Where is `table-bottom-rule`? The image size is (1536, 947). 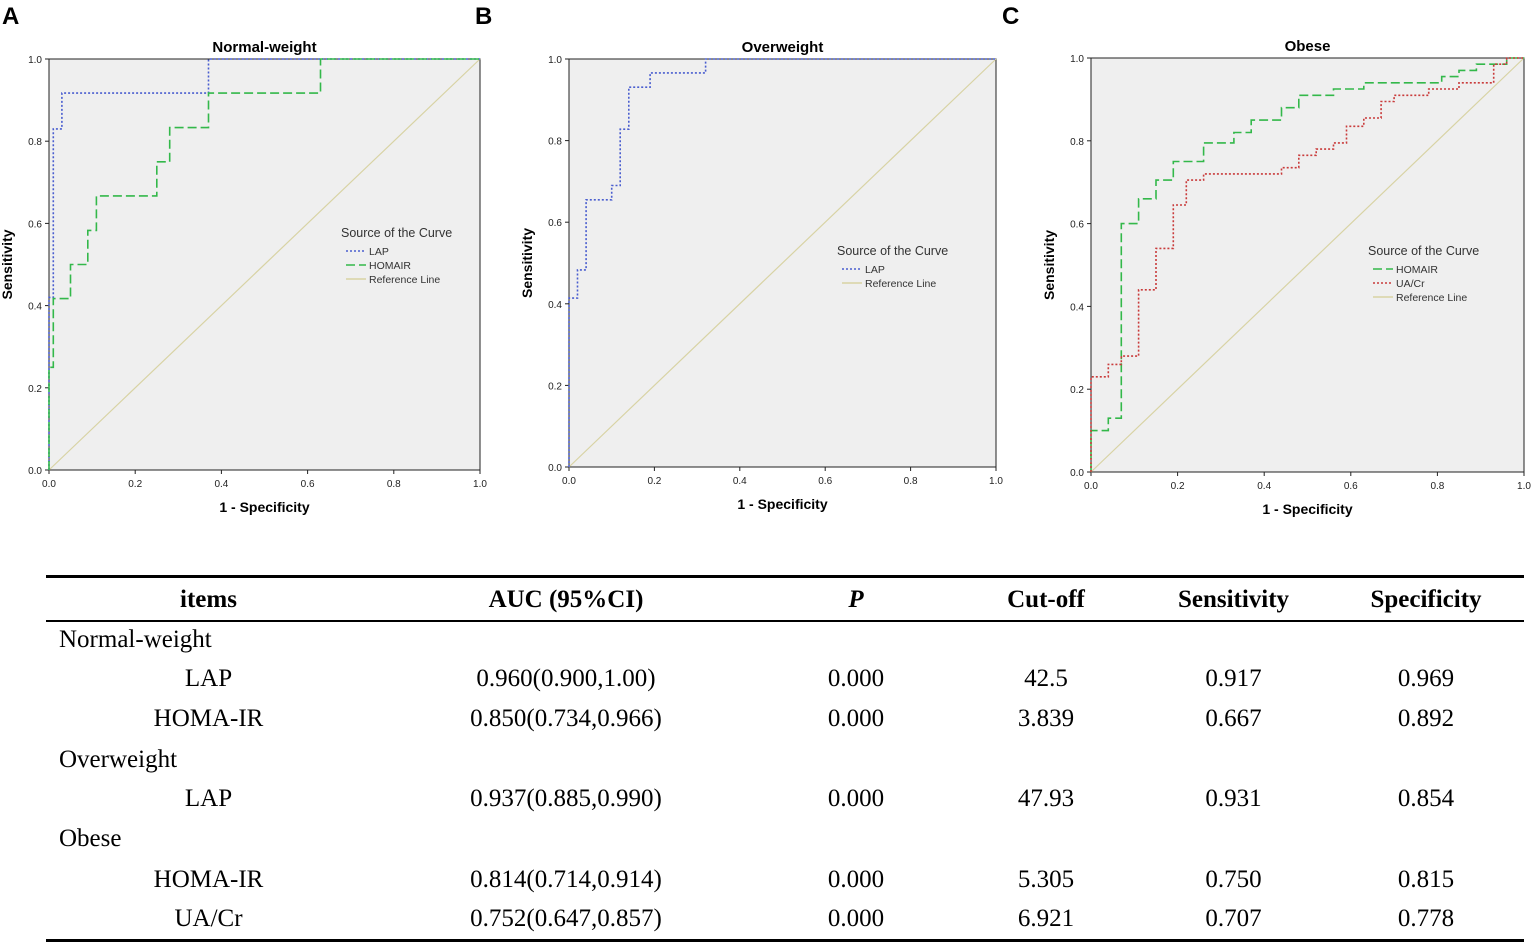
table-bottom-rule is located at coordinates (785, 940).